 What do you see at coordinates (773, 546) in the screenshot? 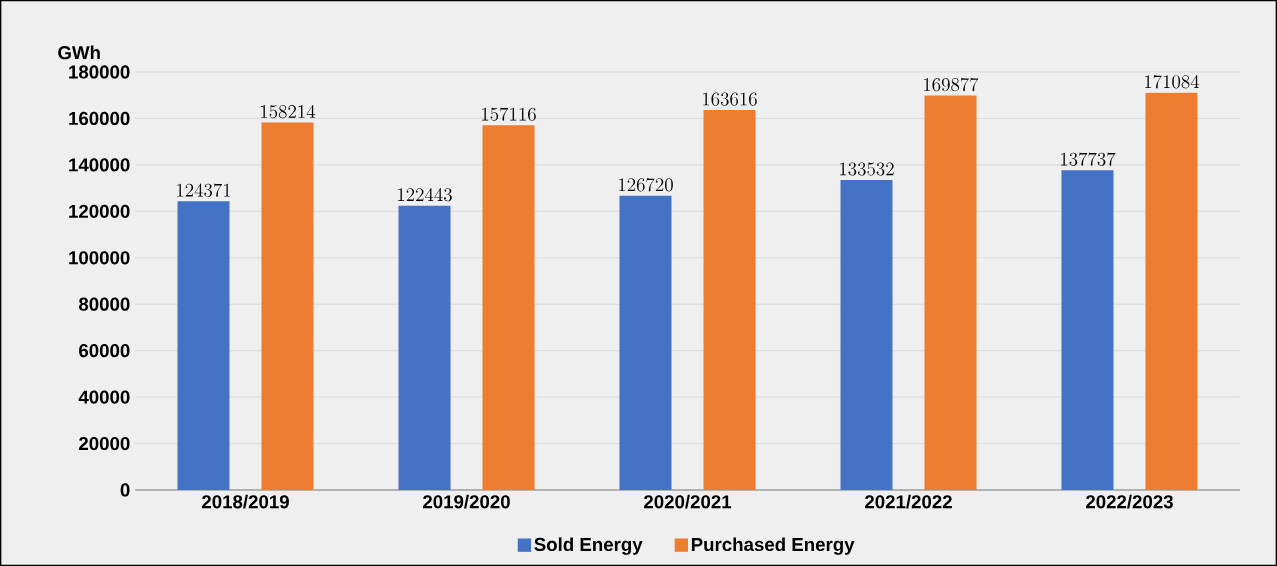
I see `legend-label: Purchased Energy` at bounding box center [773, 546].